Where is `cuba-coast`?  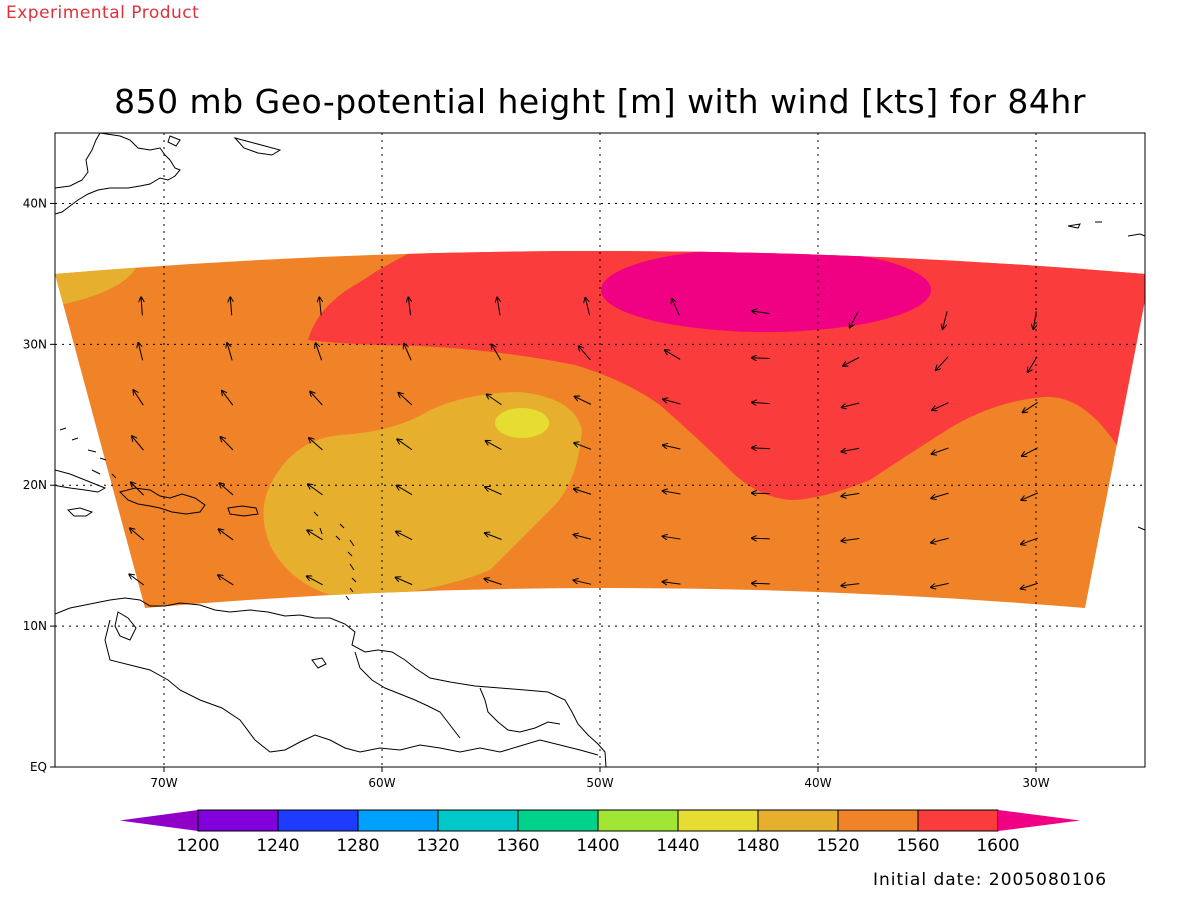
cuba-coast is located at coordinates (81, 481).